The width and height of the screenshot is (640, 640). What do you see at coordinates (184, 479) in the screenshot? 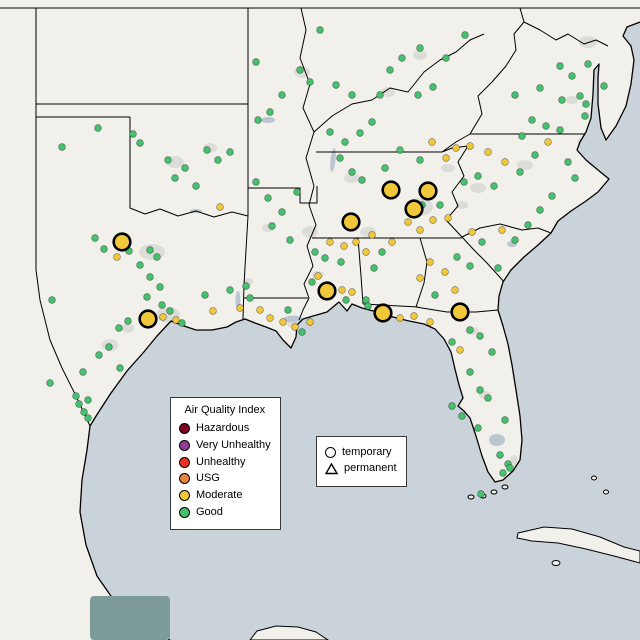
I see `usg-swatch-icon` at bounding box center [184, 479].